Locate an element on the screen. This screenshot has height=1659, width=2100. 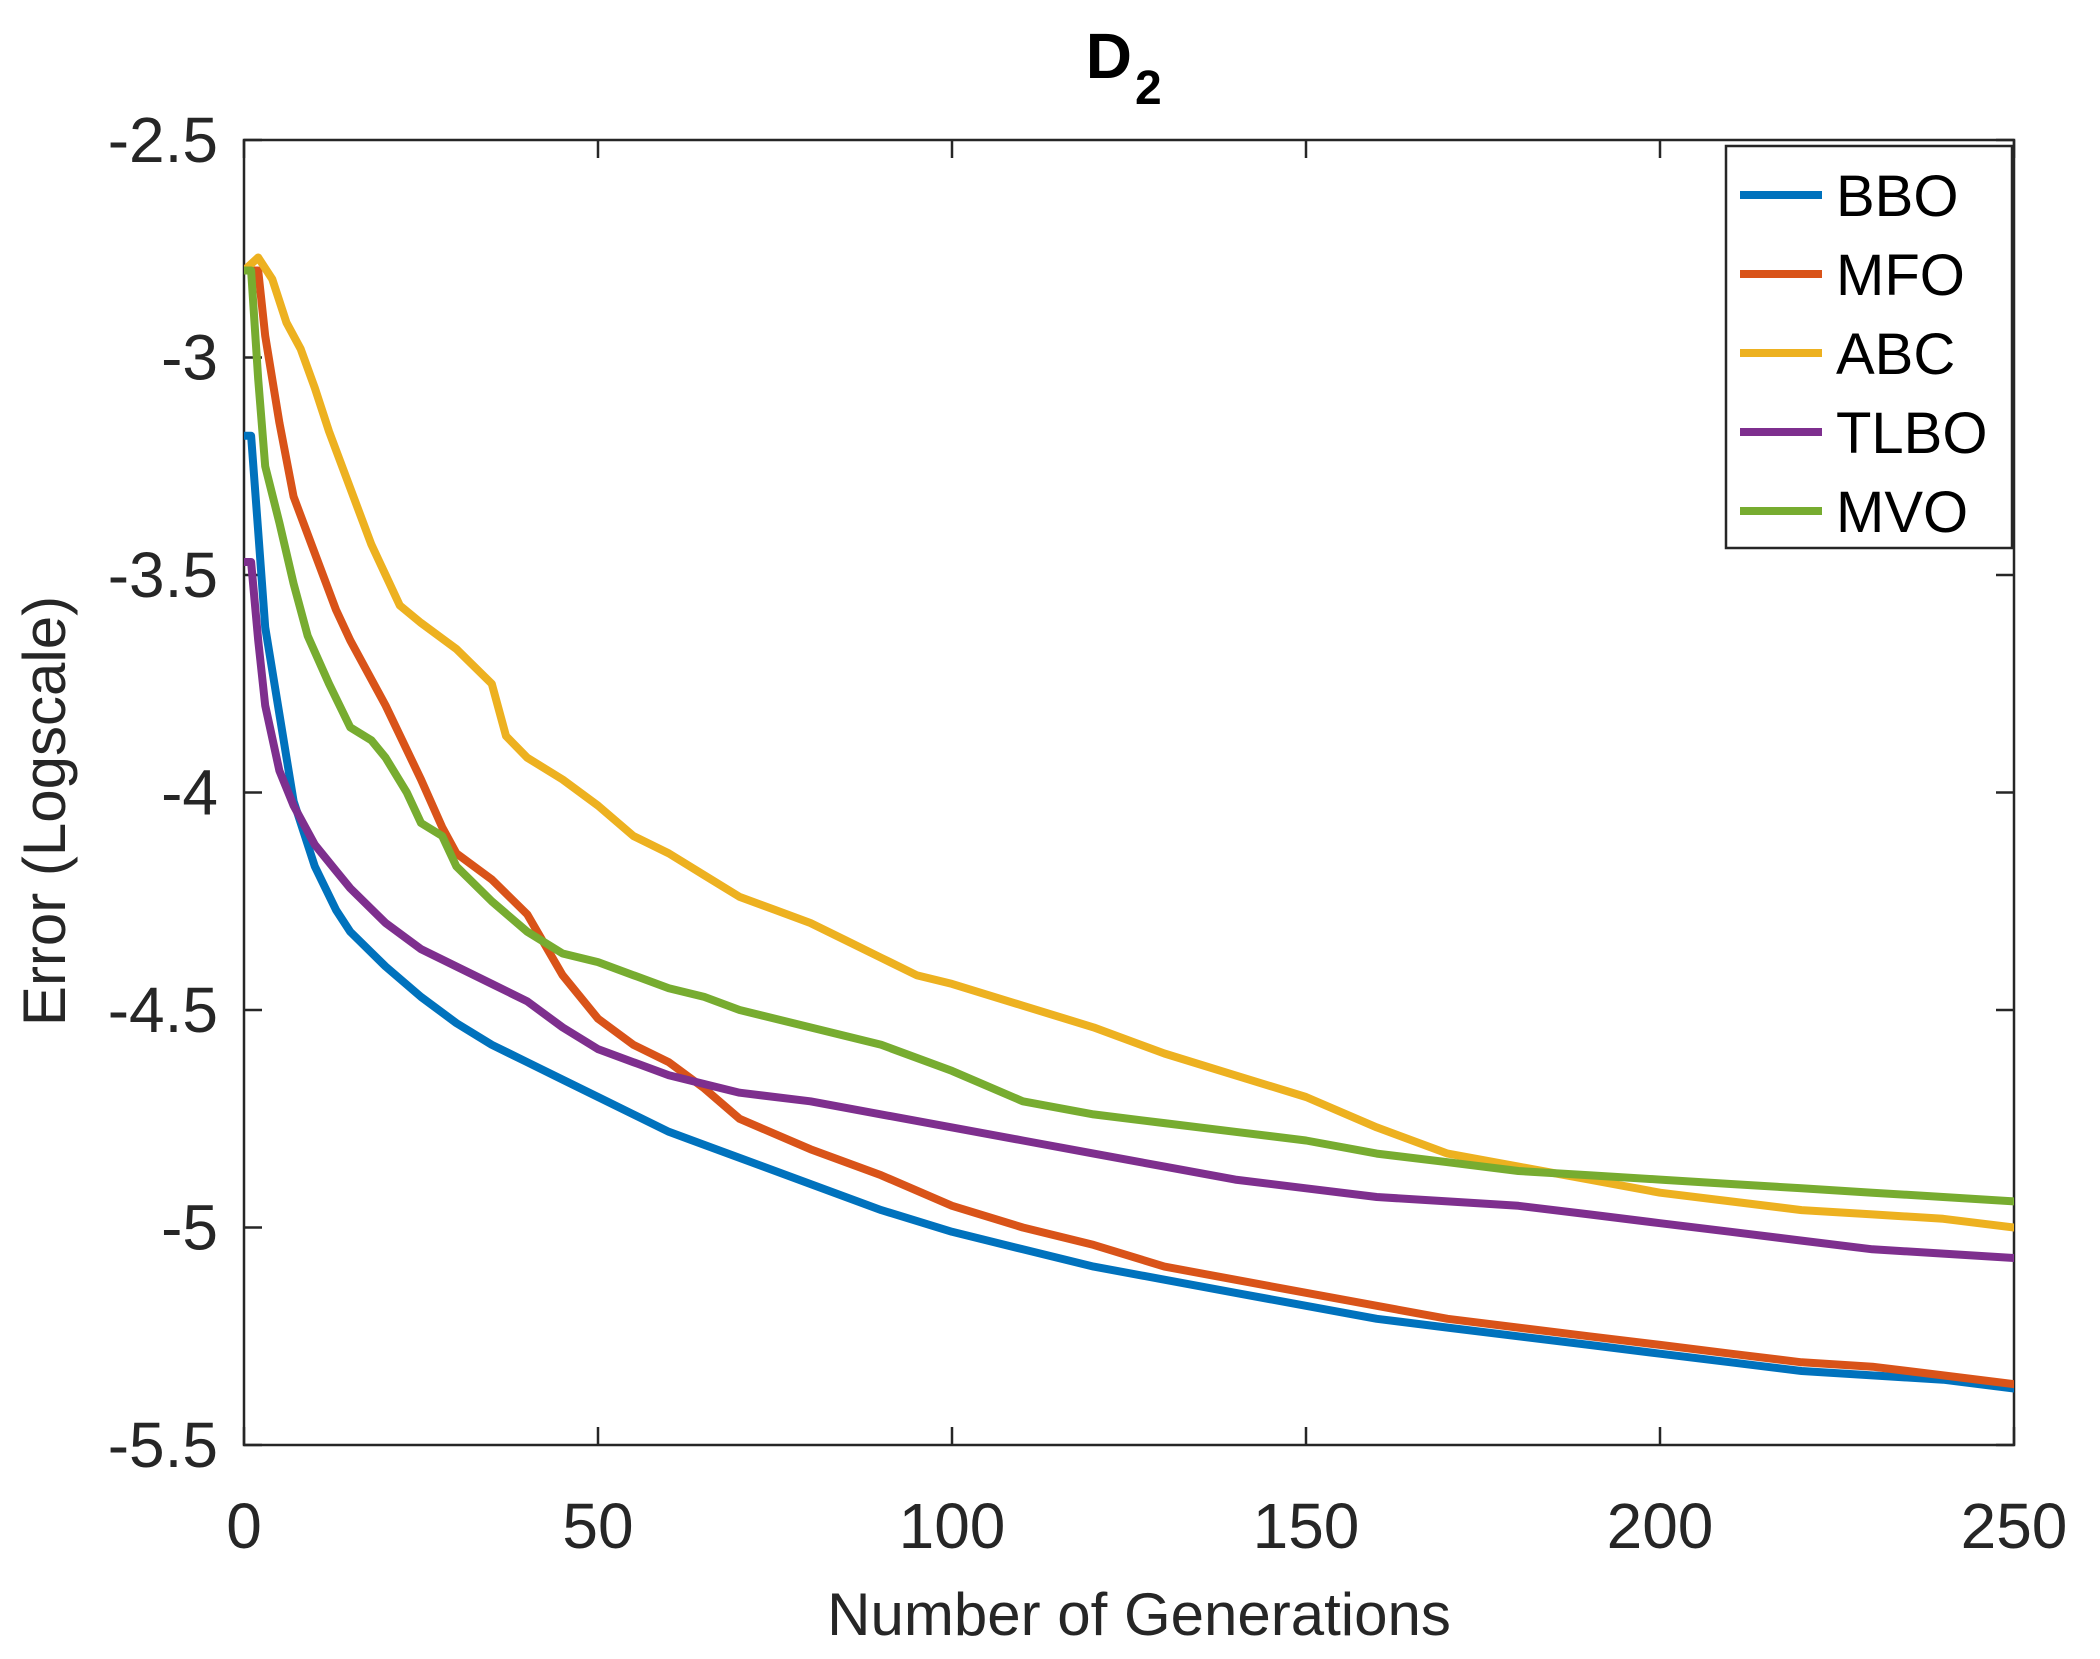
x-tick-label: 50 is located at coordinates (597, 1526).